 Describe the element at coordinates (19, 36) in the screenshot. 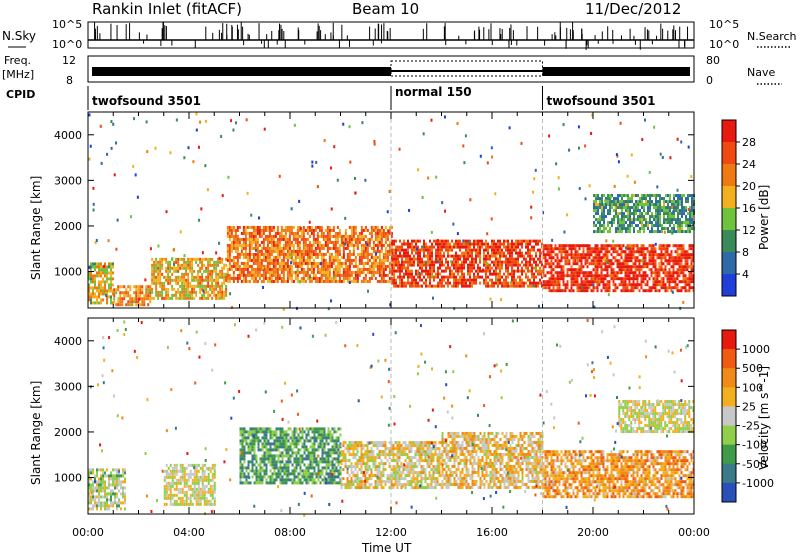

I see `nsky-label: N.Sky` at that location.